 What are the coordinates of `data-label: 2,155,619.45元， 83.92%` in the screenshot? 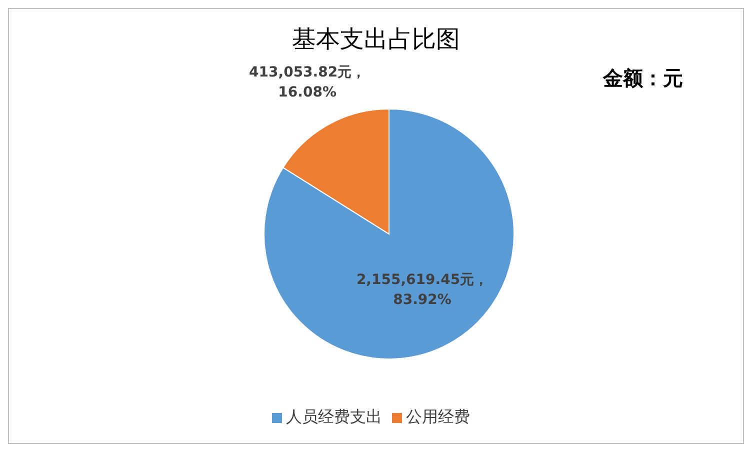 It's located at (422, 290).